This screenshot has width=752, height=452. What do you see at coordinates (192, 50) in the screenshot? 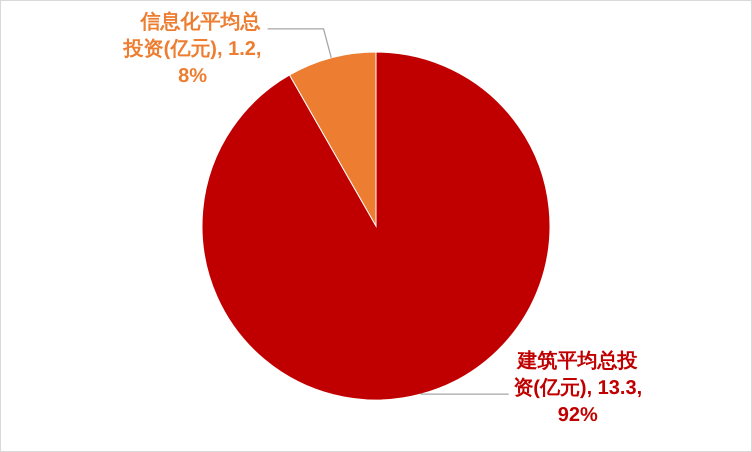
I see `slice-label: 信息化平均总投资(亿元), 1.2, 8%` at bounding box center [192, 50].